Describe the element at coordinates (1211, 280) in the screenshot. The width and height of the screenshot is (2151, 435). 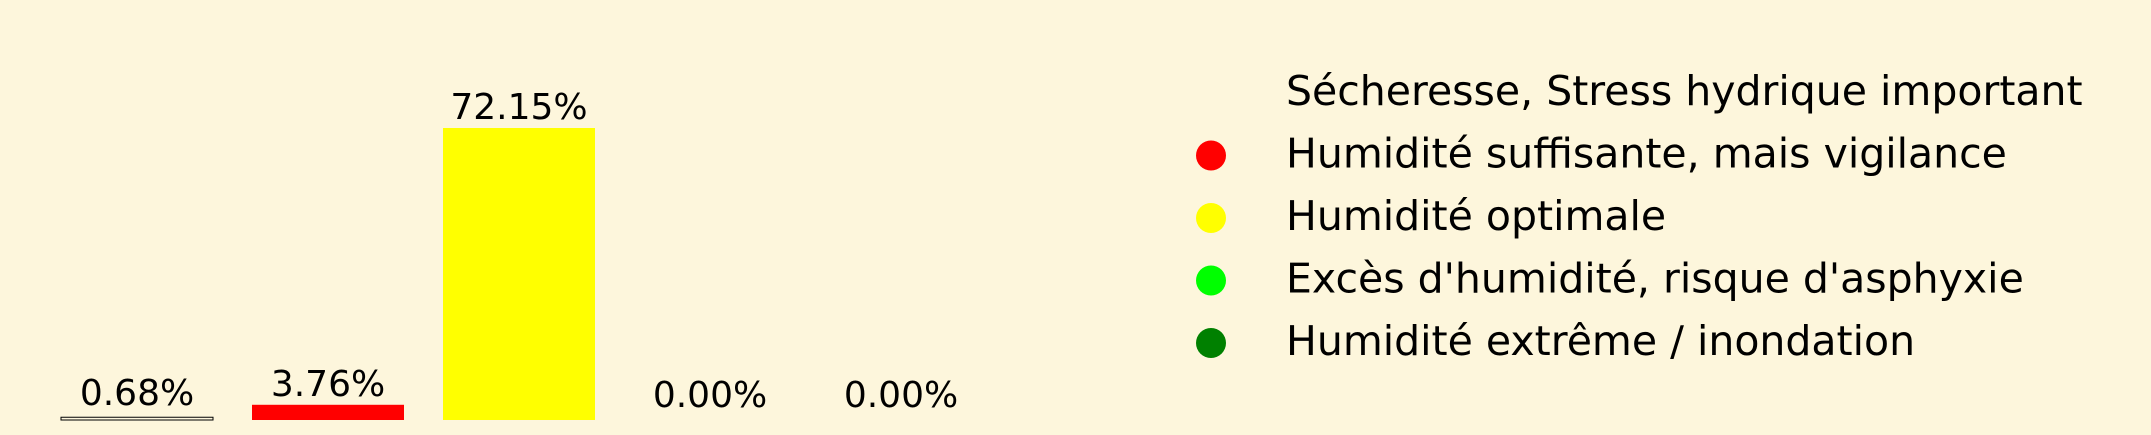
I see `legend-marker-exces-d-humidite-risque-d-asphyxie` at that location.